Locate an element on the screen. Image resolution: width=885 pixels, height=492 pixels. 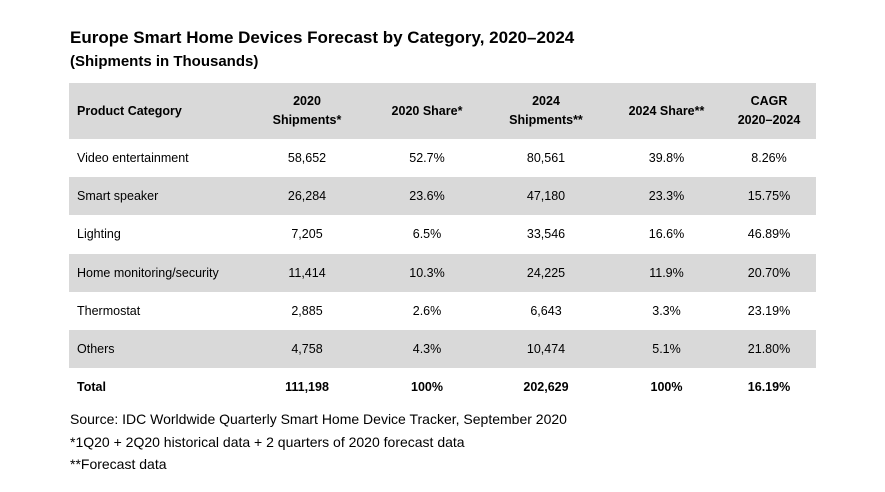
header-2024-shipments: 2024 Shipments** is located at coordinates (546, 111).